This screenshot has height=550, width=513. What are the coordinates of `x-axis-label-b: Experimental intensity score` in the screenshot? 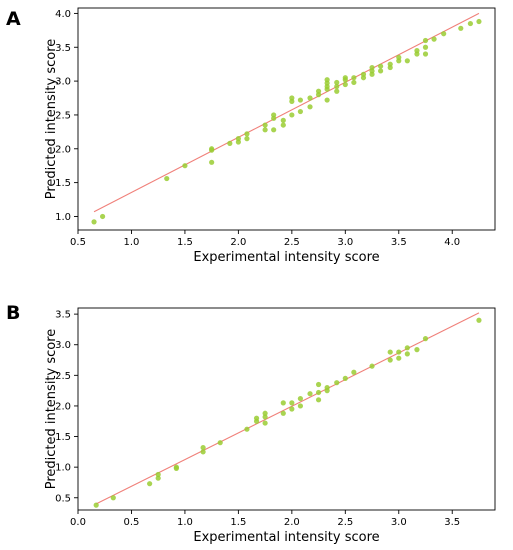 It's located at (286, 537).